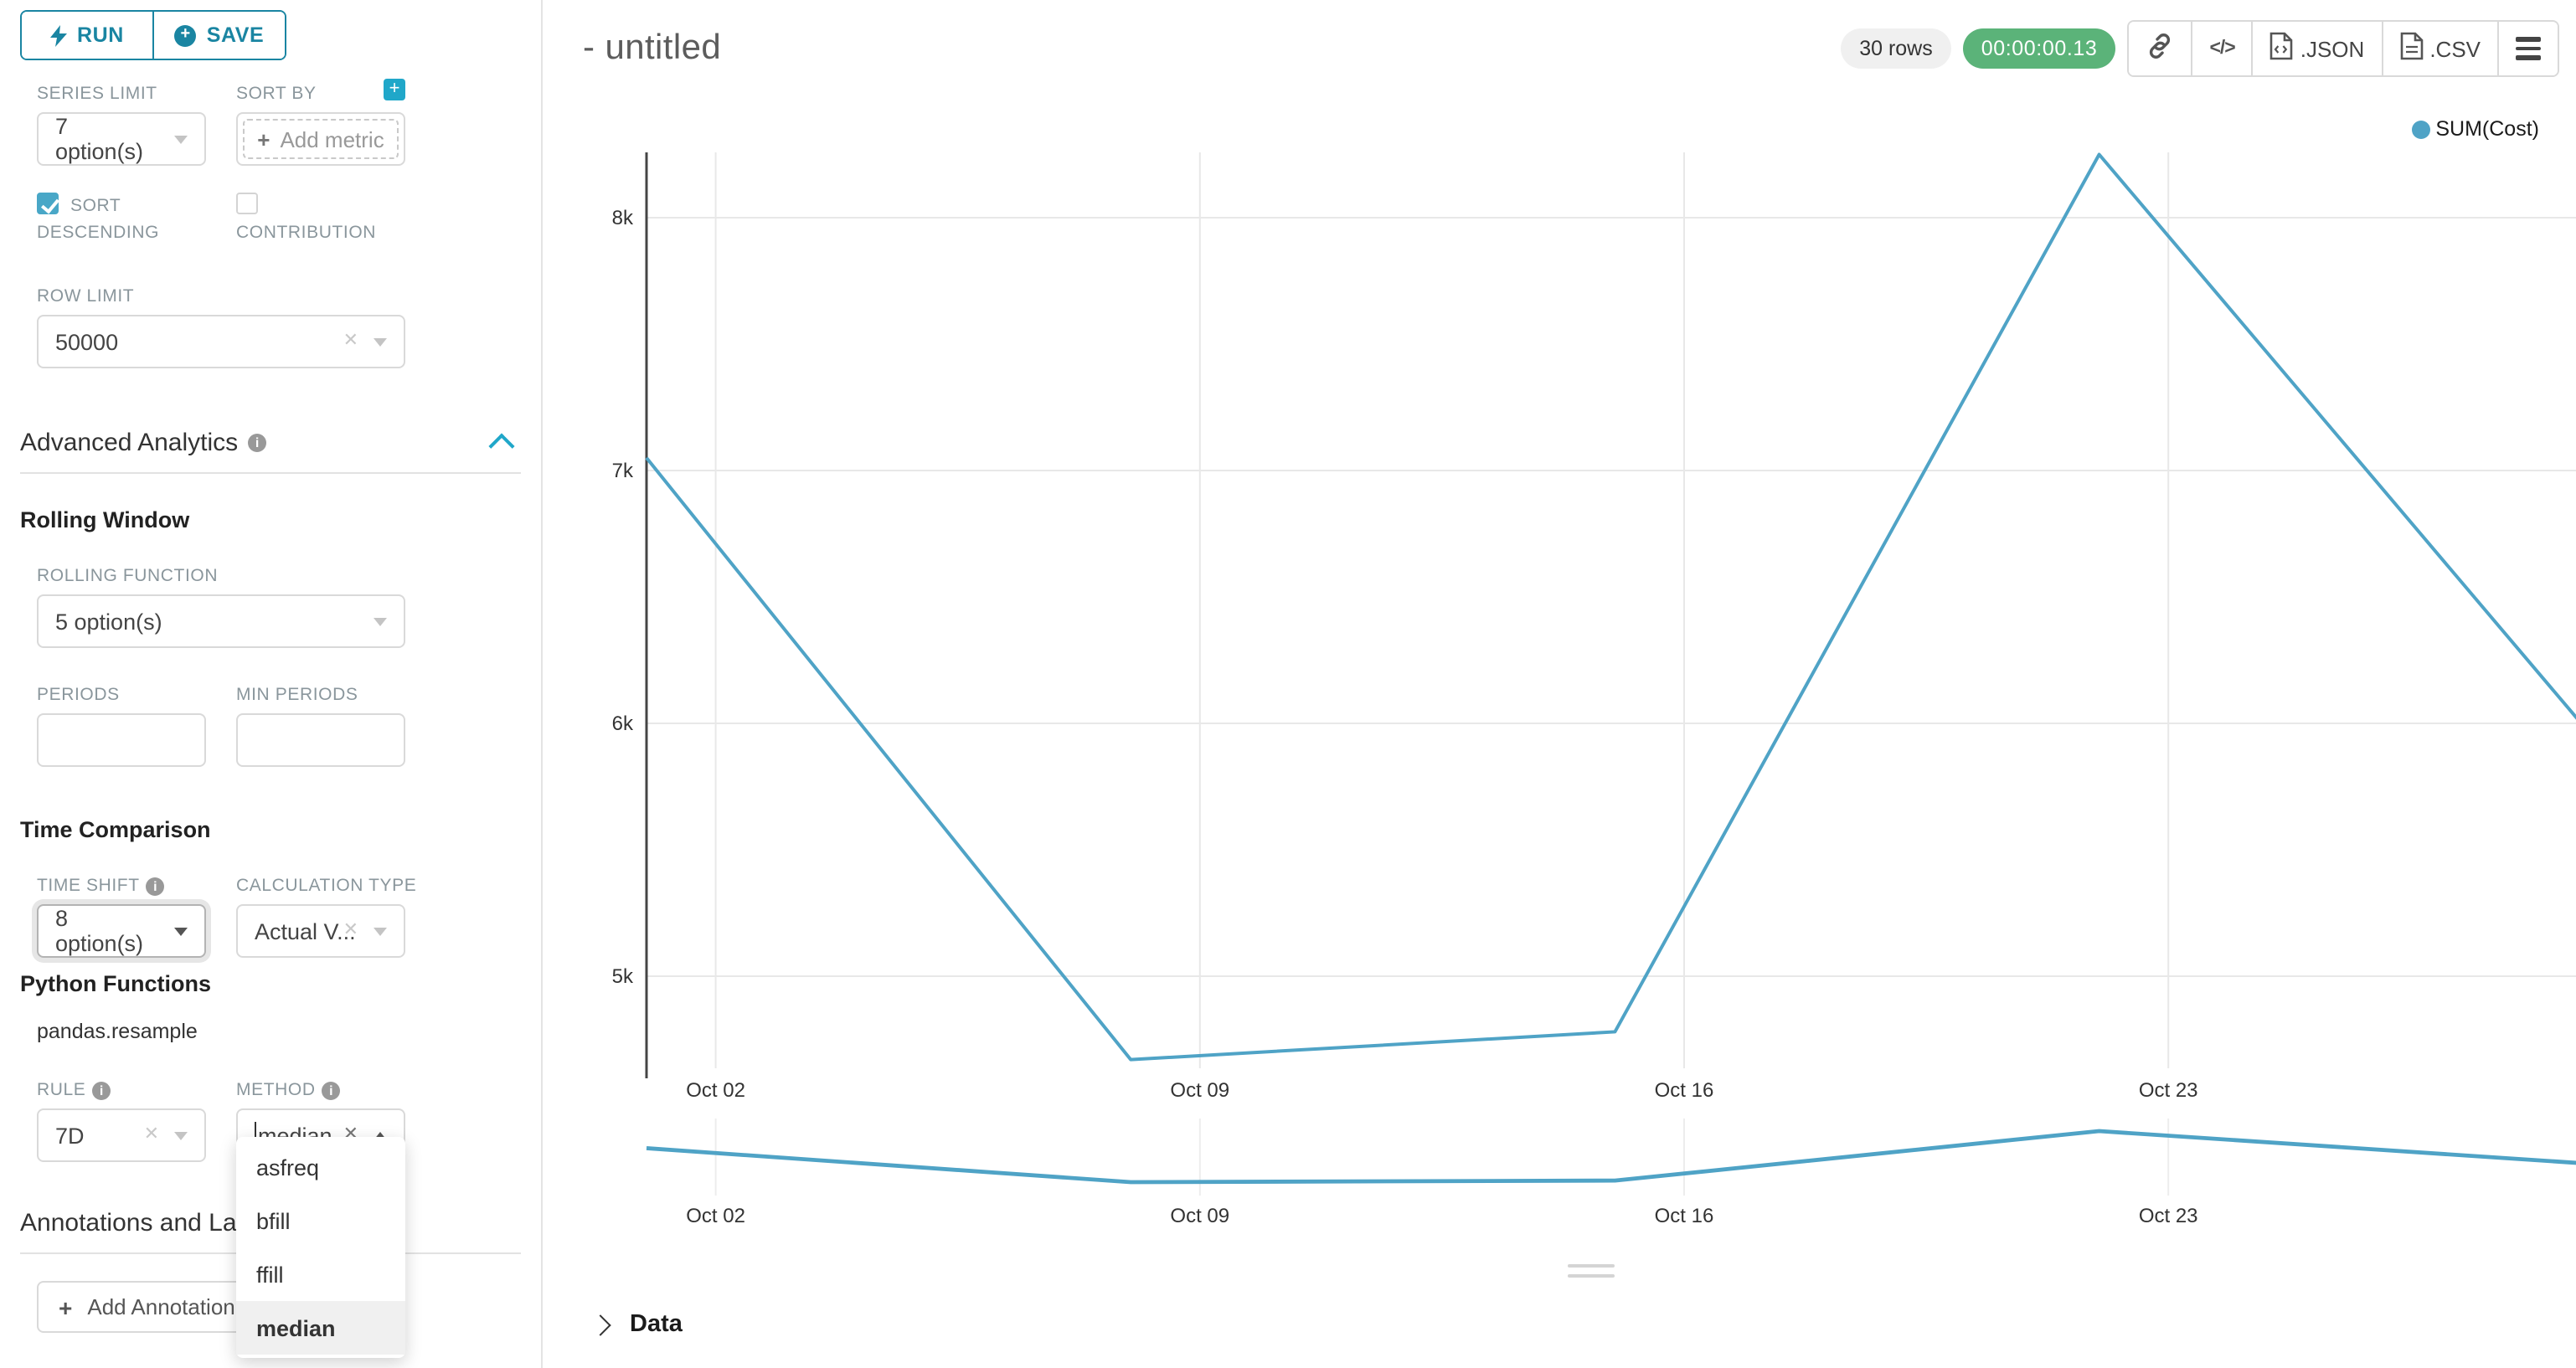  I want to click on series-limit-value: 7 option(s), so click(99, 139).